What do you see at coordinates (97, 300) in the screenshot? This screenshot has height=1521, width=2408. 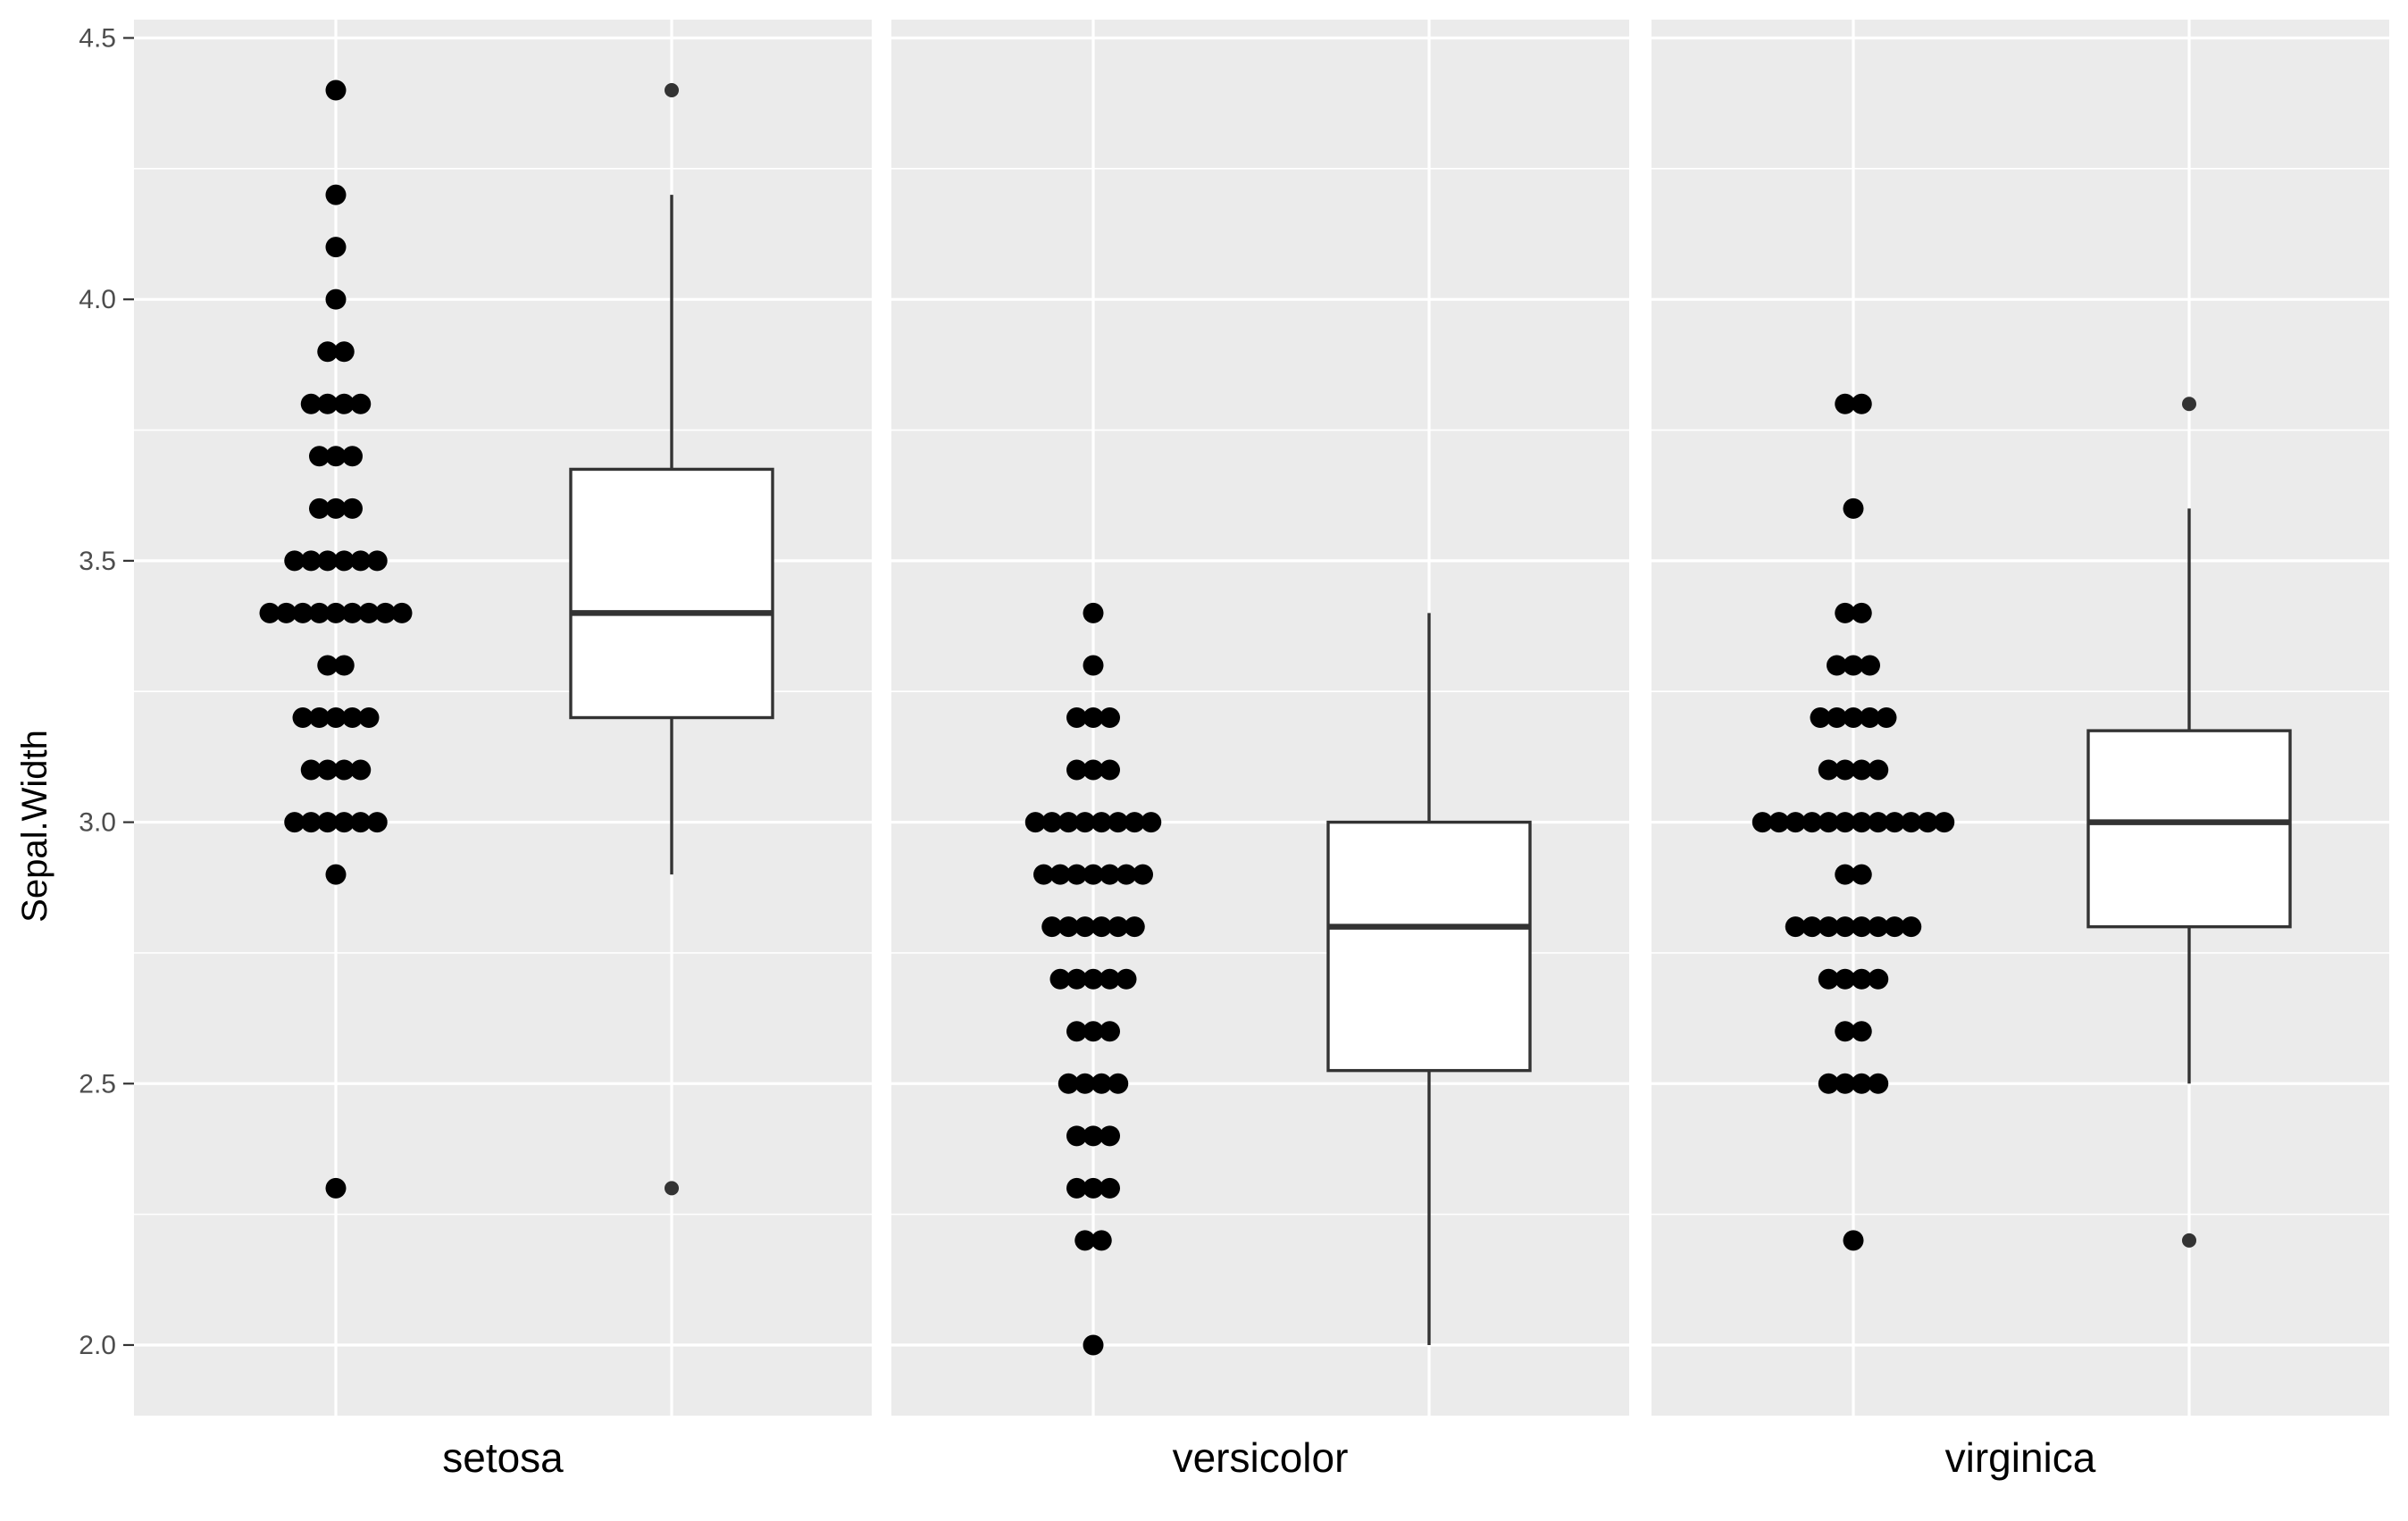 I see `y-tick-label: 4.0` at bounding box center [97, 300].